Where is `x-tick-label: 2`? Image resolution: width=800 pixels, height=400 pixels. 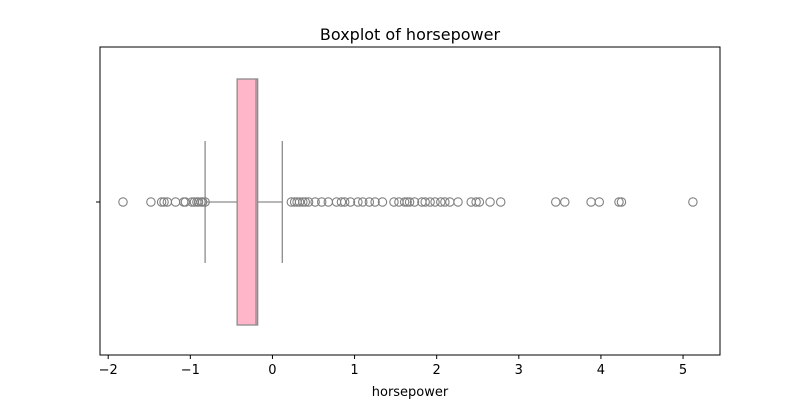 x-tick-label: 2 is located at coordinates (437, 370).